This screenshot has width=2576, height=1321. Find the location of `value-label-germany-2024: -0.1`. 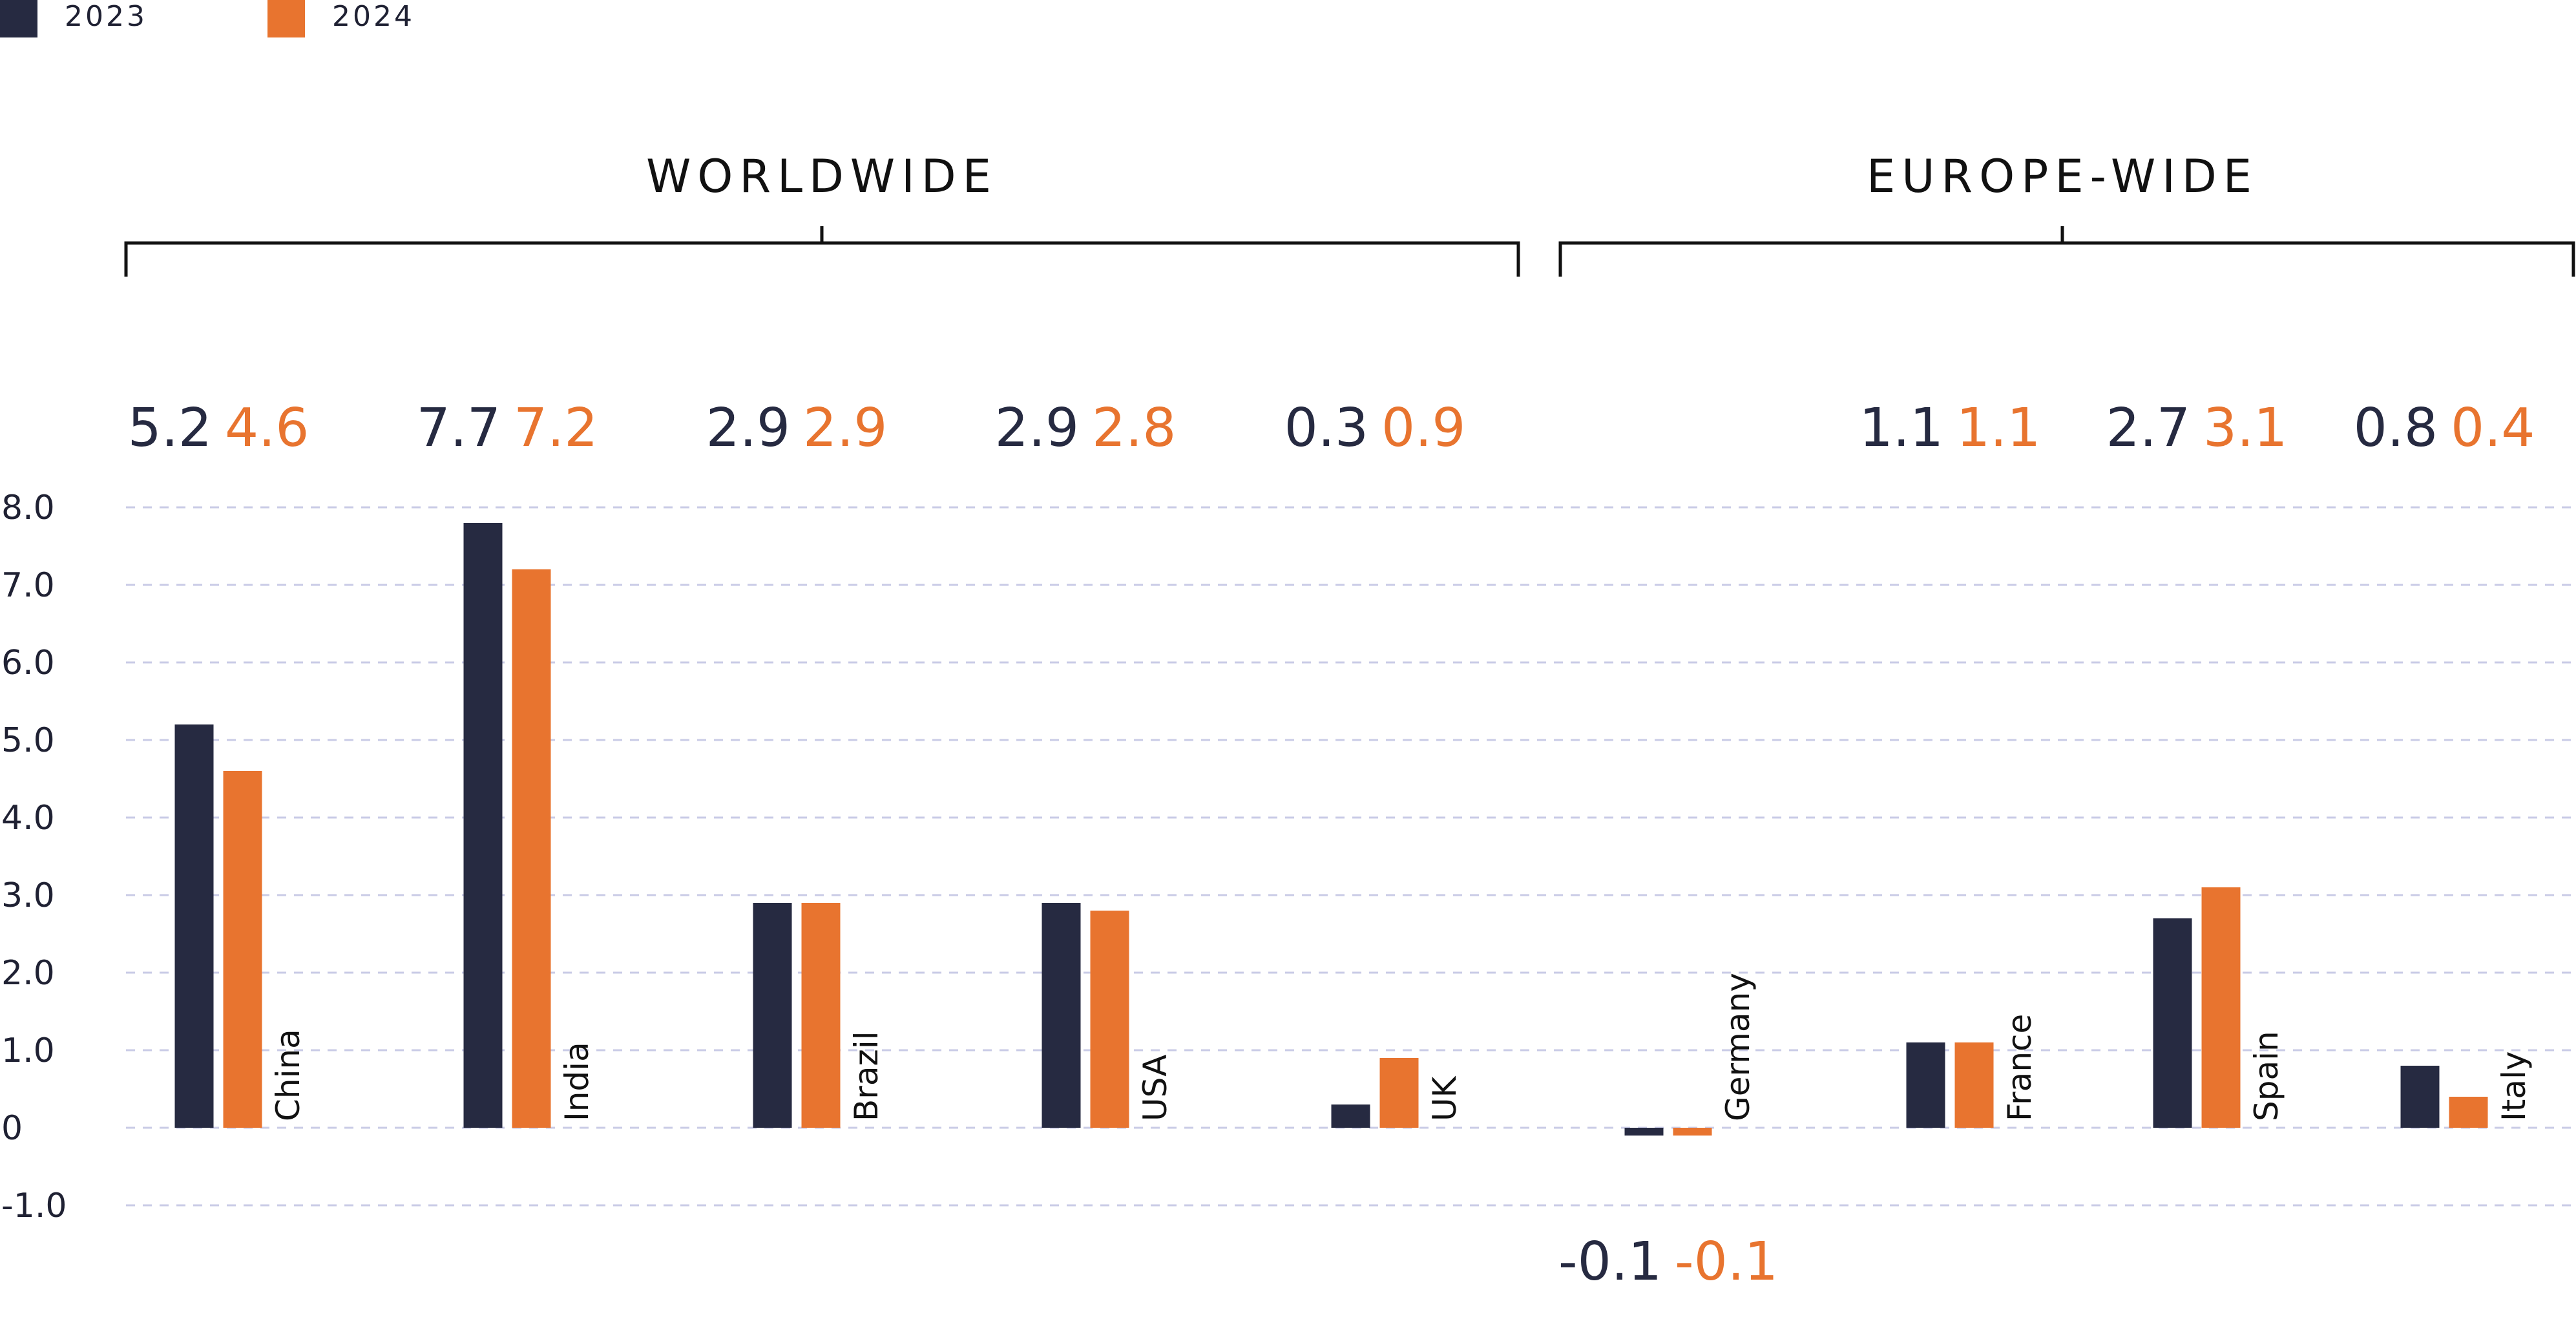

value-label-germany-2024: -0.1 is located at coordinates (1726, 1262).